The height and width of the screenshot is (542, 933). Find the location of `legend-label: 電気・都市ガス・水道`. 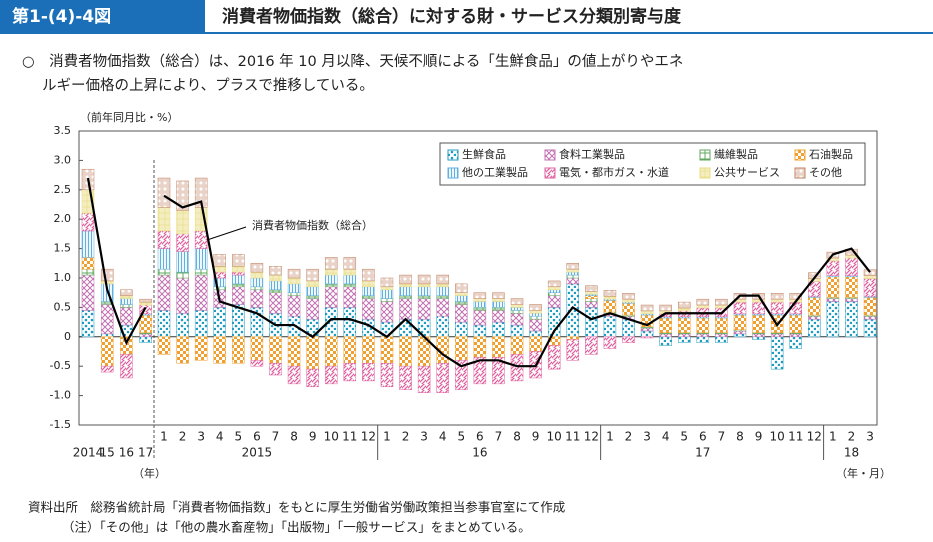

legend-label: 電気・都市ガス・水道 is located at coordinates (614, 172).